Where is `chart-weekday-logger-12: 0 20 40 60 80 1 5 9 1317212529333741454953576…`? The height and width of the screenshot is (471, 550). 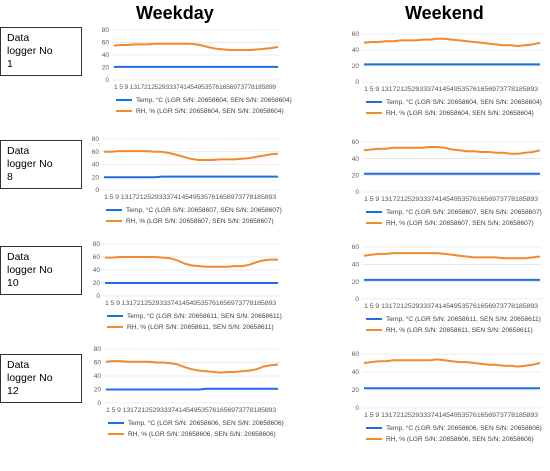
chart-weekday-logger-12: 0 20 40 60 80 1 5 9 1317212529333741454953576… is located at coordinates (185, 395).